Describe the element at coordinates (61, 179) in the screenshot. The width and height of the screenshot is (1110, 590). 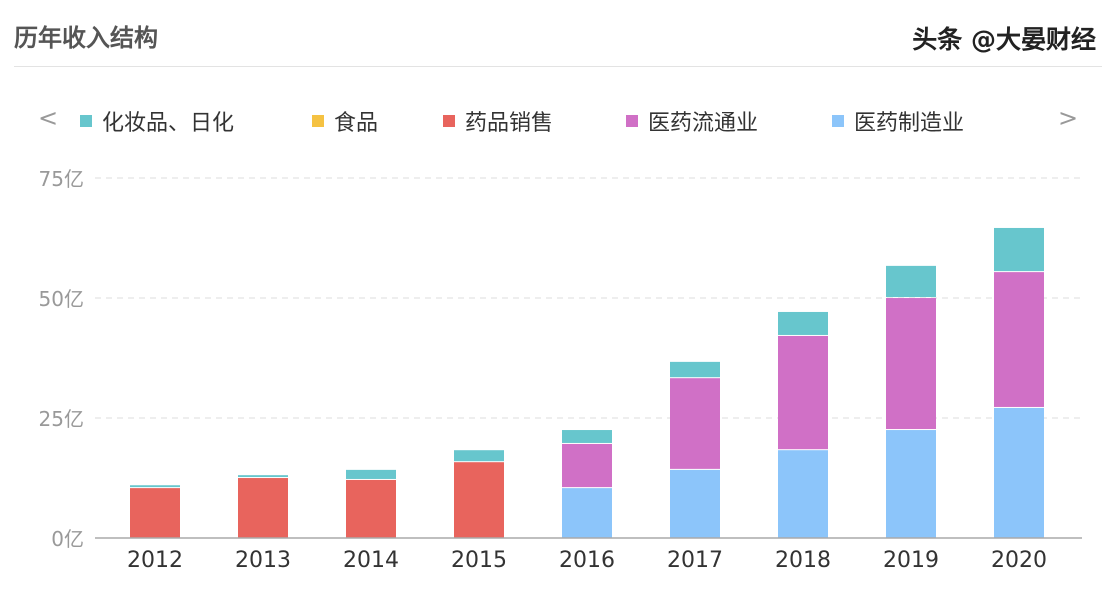
I see `y-tick-label: 75亿` at that location.